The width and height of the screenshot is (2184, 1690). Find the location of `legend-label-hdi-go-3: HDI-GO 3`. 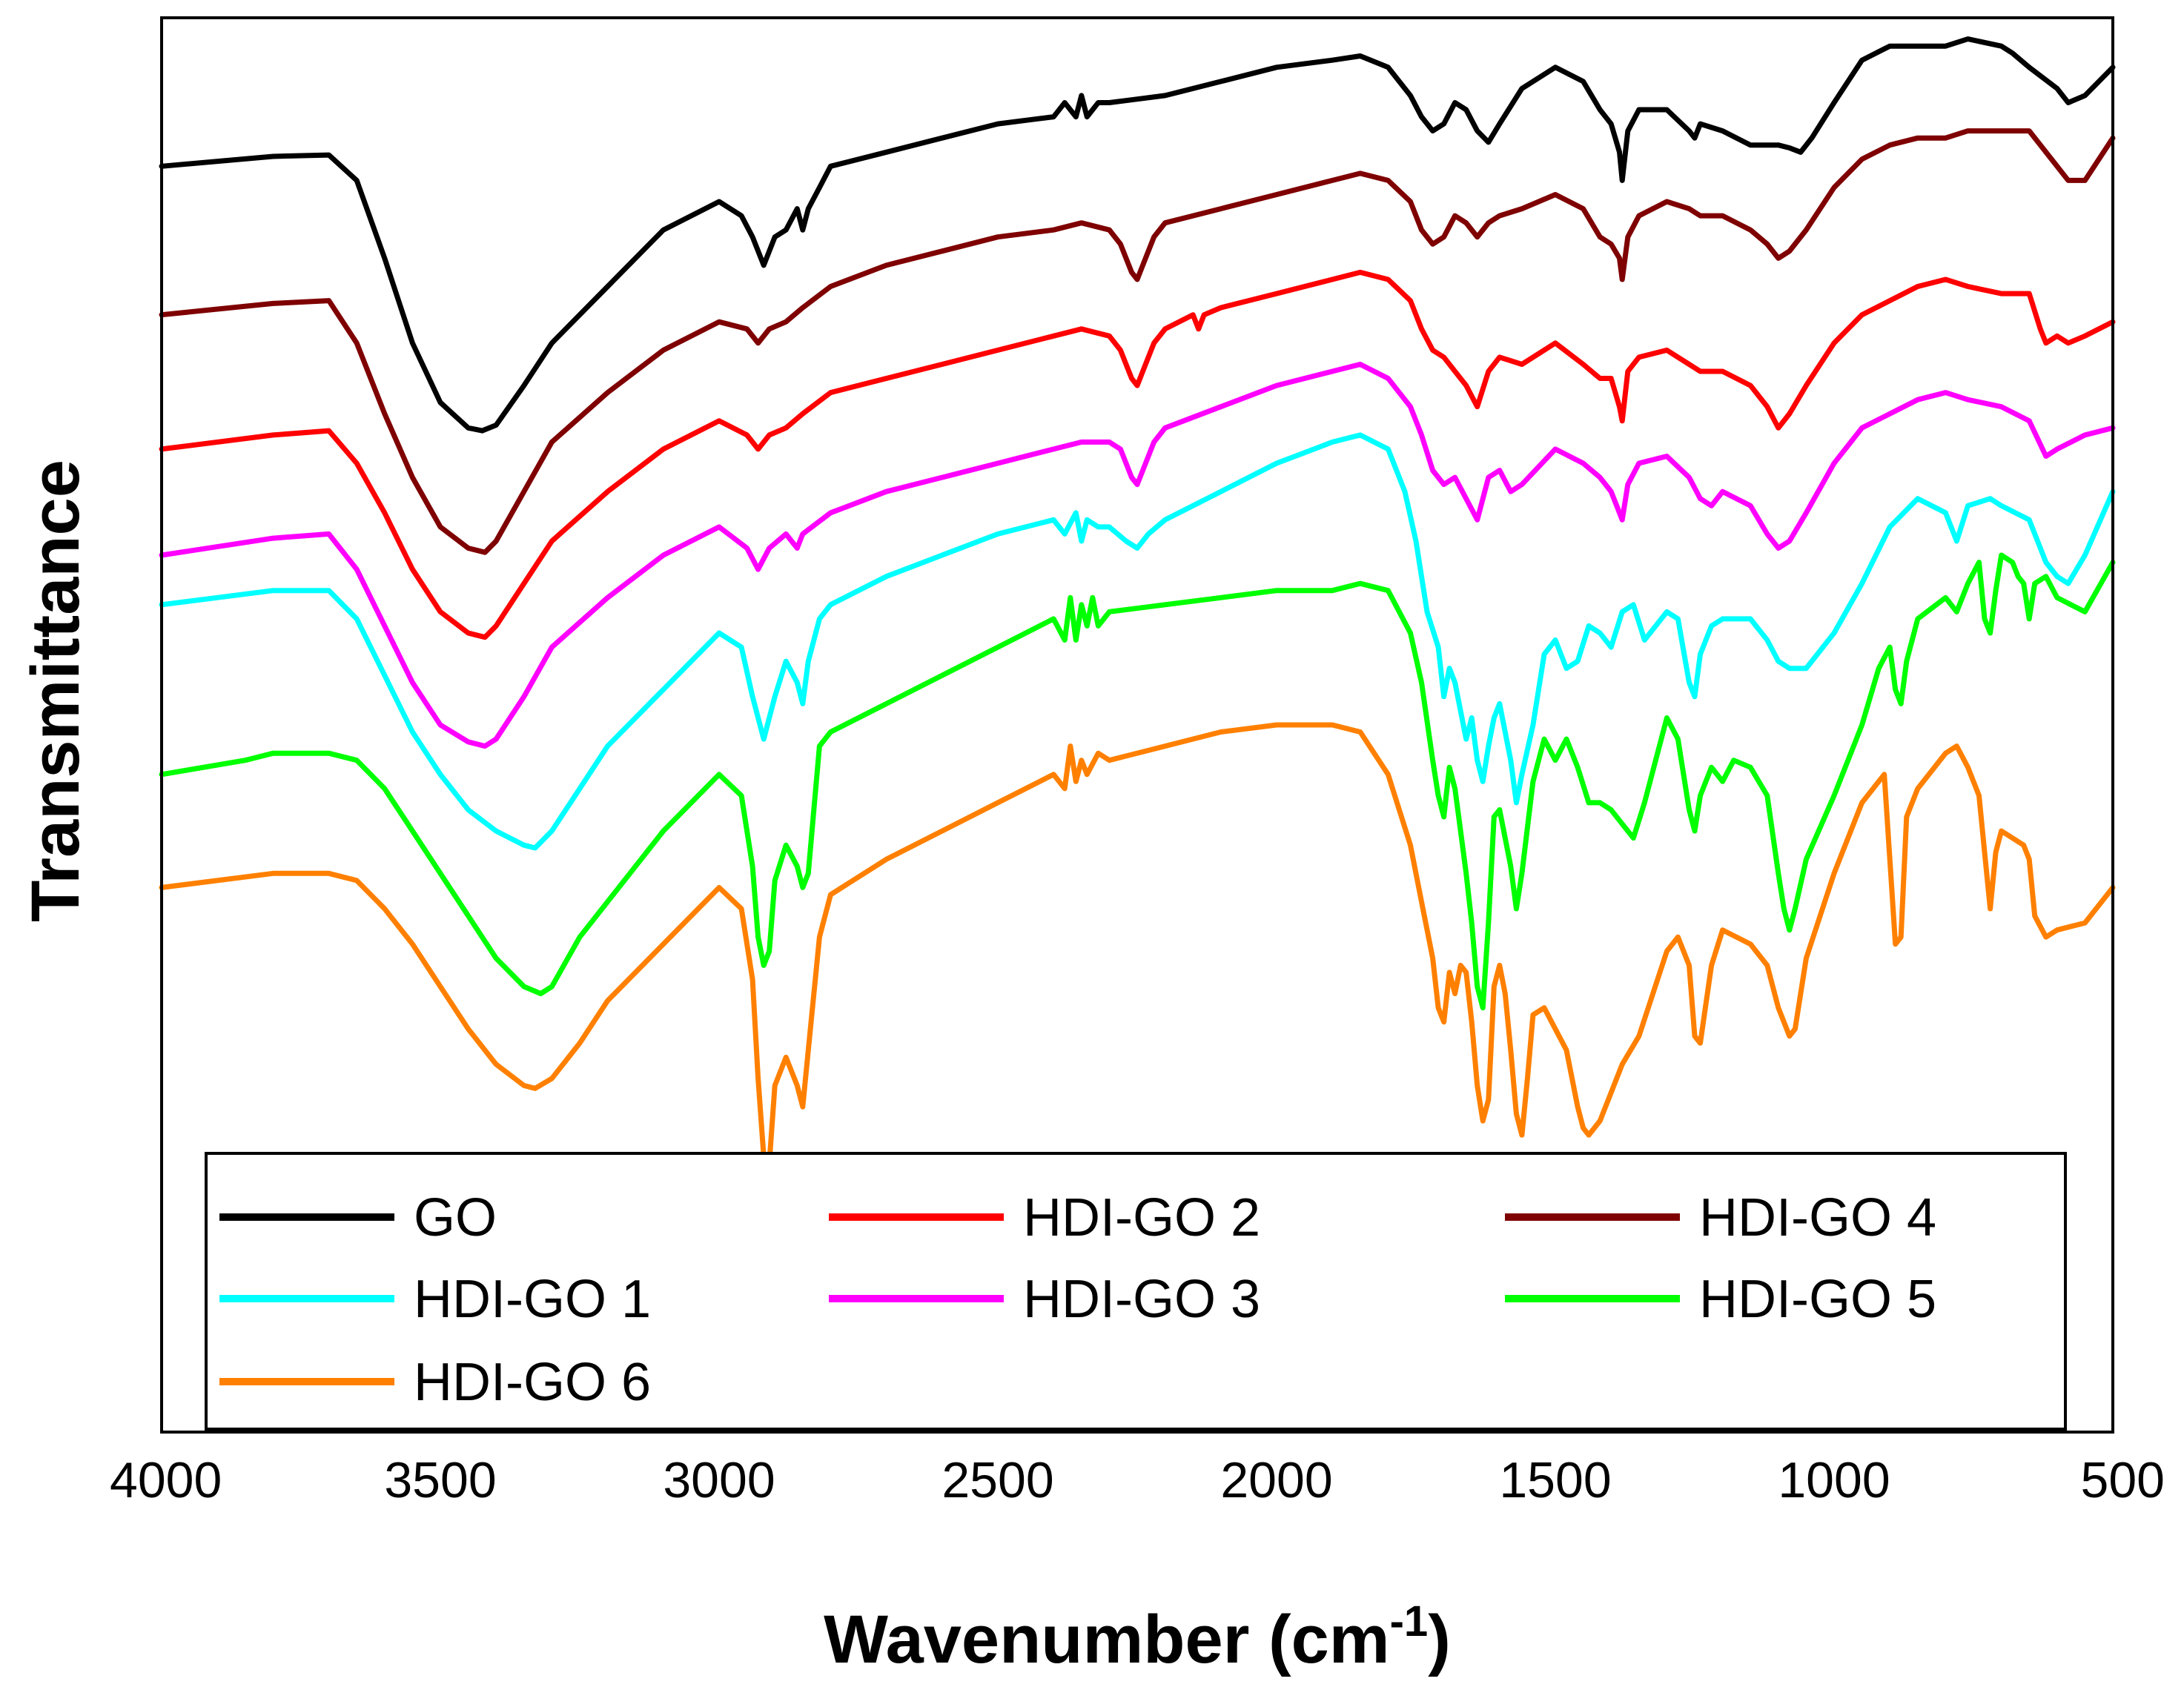

legend-label-hdi-go-3: HDI-GO 3 is located at coordinates (1142, 1299).